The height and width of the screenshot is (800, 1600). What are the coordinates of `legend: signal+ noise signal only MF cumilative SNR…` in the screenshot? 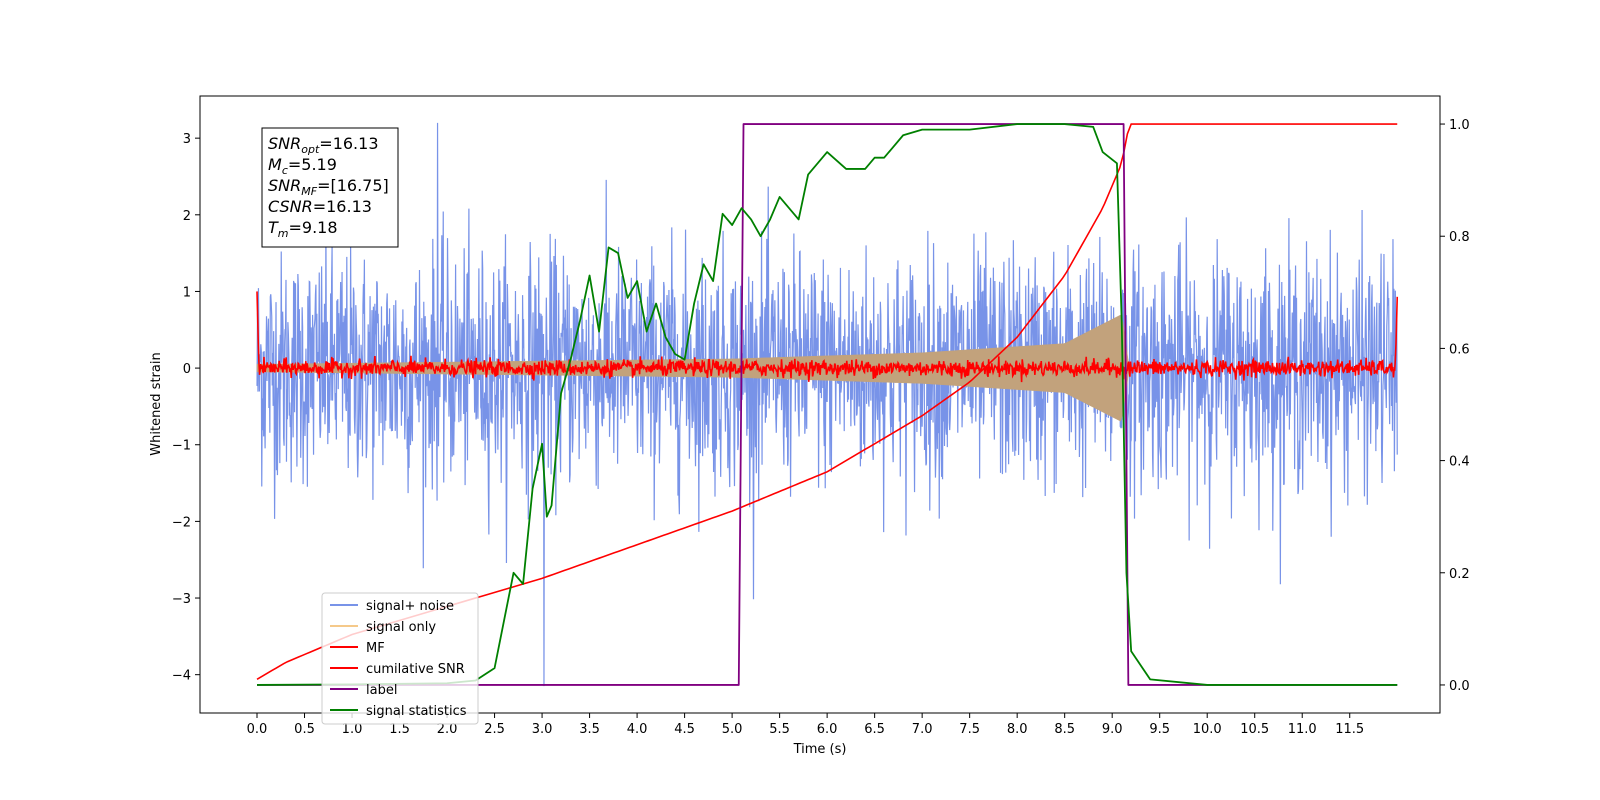 It's located at (400, 658).